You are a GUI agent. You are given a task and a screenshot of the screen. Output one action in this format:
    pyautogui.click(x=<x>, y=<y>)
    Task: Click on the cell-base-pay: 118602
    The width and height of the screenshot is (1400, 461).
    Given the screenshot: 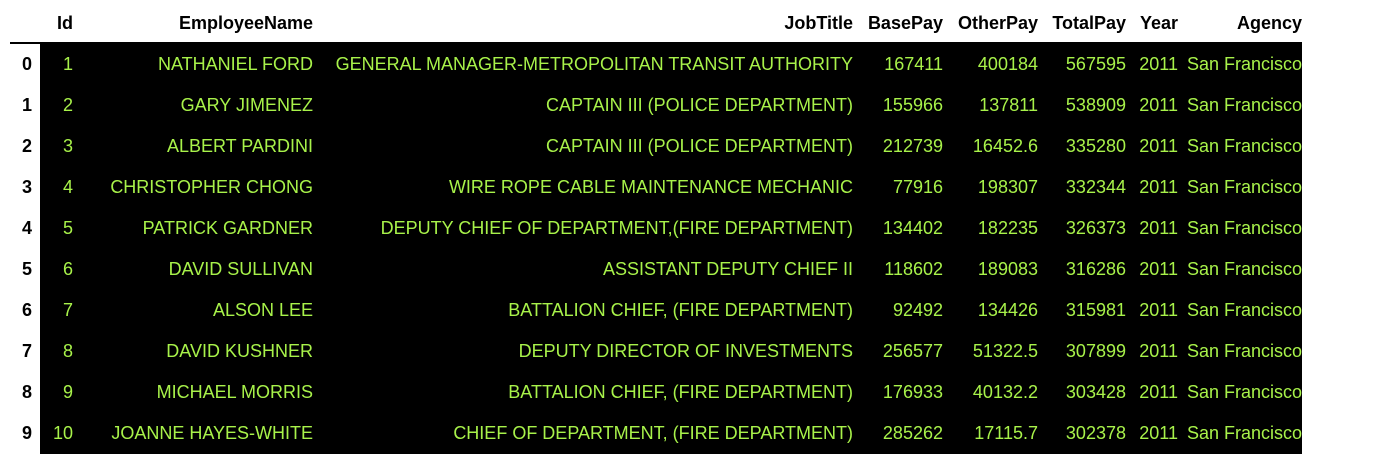 What is the action you would take?
    pyautogui.click(x=898, y=269)
    